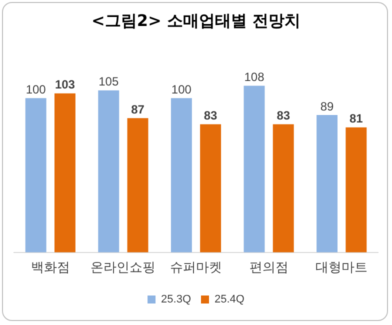 The width and height of the screenshot is (392, 325). What do you see at coordinates (196, 268) in the screenshot?
I see `x-tick-label: 슈퍼마켓` at bounding box center [196, 268].